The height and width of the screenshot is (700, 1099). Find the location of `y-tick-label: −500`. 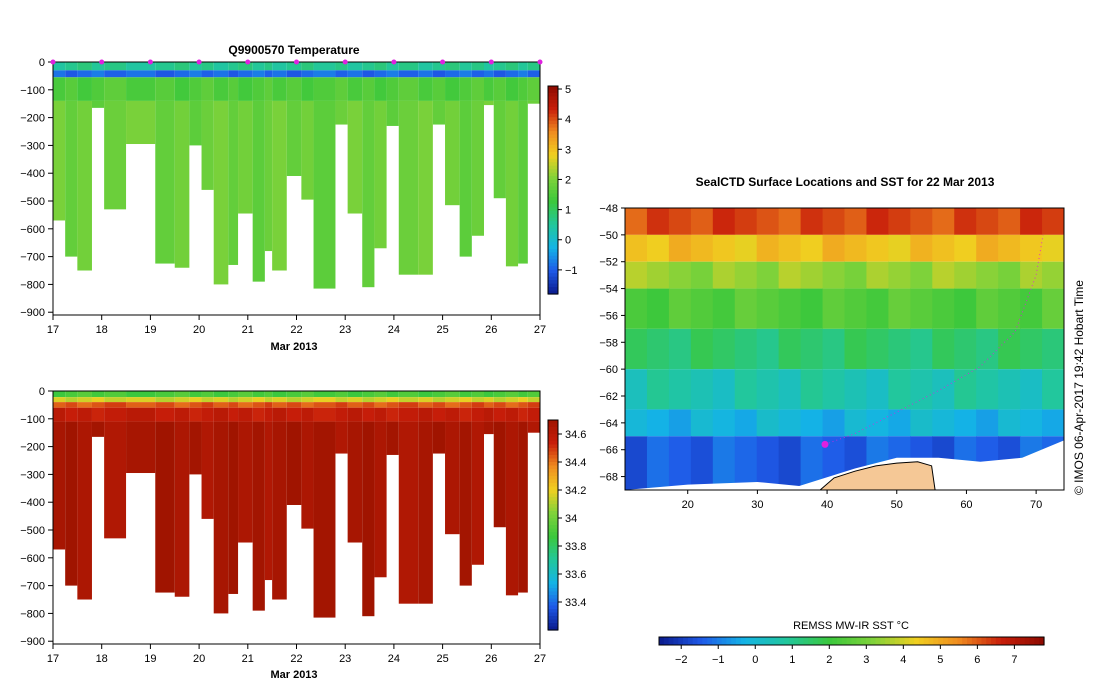

y-tick-label: −500 is located at coordinates (32, 202).